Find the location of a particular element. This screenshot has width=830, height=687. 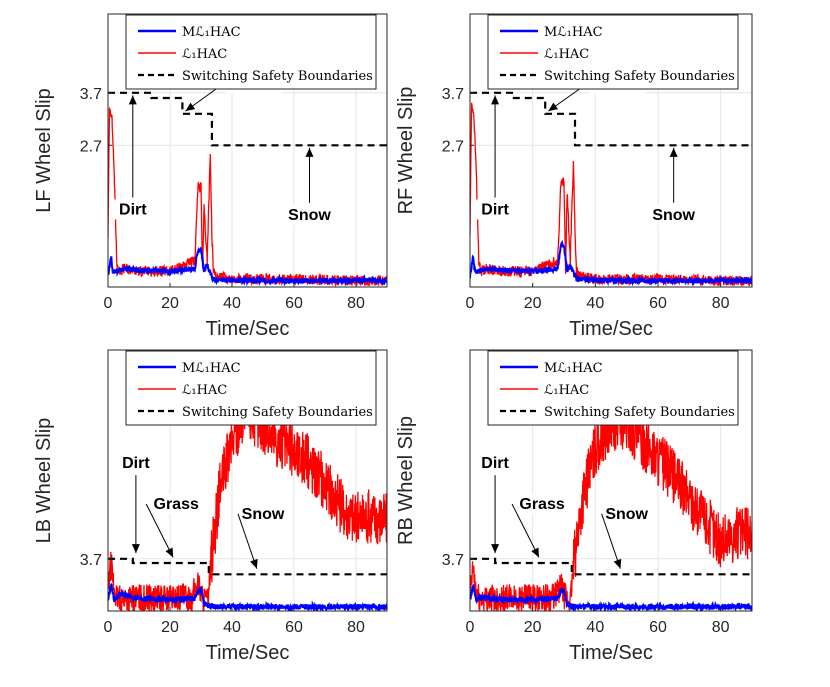

y-axis-title: LF Wheel Slip is located at coordinates (44, 150).